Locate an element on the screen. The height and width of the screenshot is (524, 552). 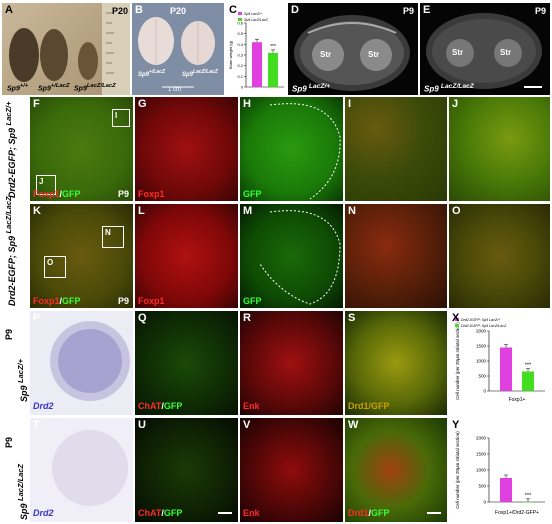
genotype-label-wt: Sp9+/+ is located at coordinates (18, 88).